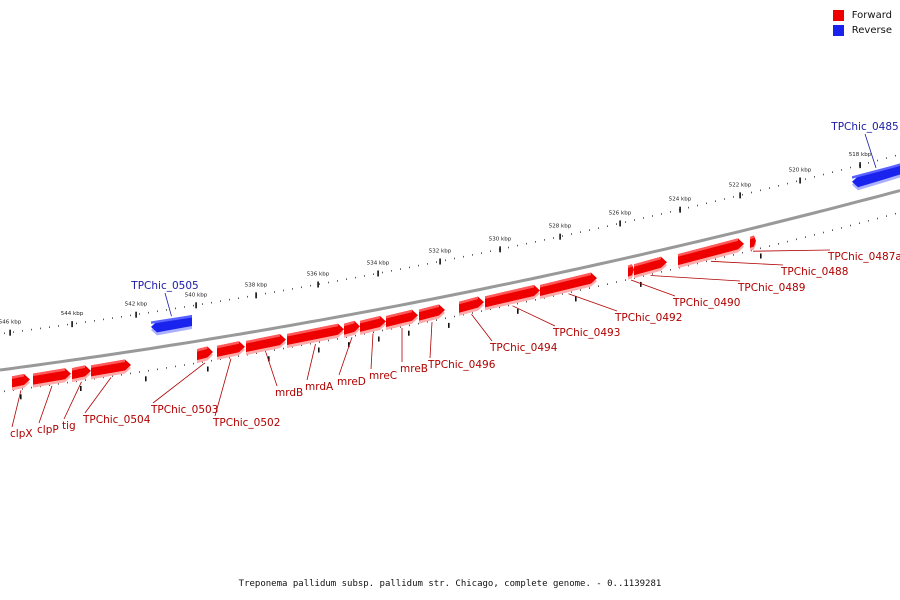  Describe the element at coordinates (402, 319) in the screenshot. I see `gene-mreb` at that location.